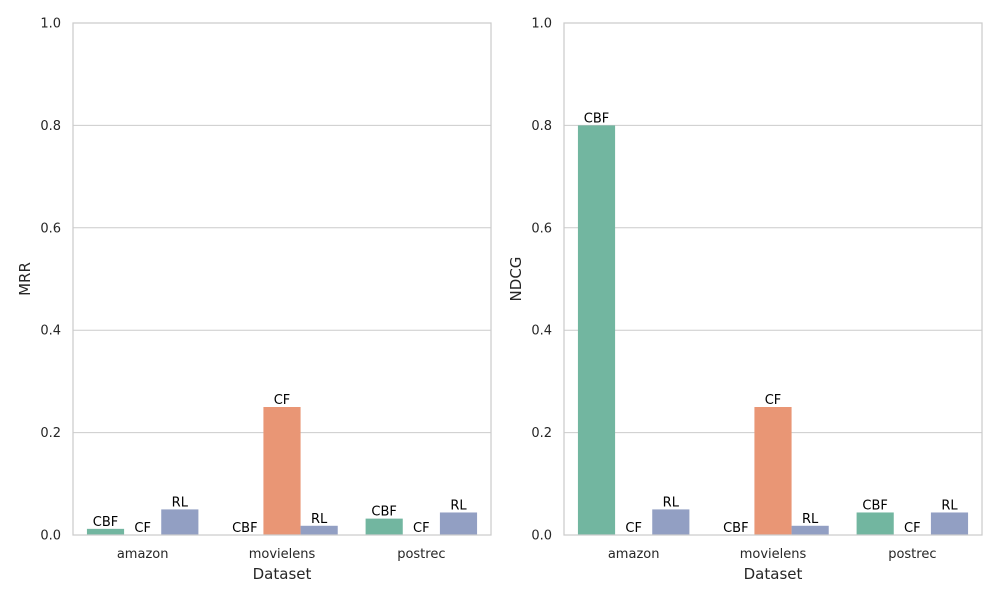  Describe the element at coordinates (50, 536) in the screenshot. I see `mrr-y-tick-label: 0.0` at that location.